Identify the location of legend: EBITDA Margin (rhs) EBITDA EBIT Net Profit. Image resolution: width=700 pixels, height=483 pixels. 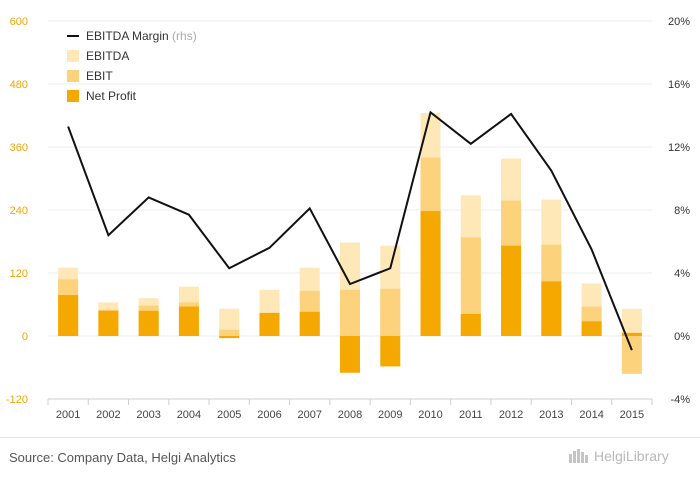
(132, 66).